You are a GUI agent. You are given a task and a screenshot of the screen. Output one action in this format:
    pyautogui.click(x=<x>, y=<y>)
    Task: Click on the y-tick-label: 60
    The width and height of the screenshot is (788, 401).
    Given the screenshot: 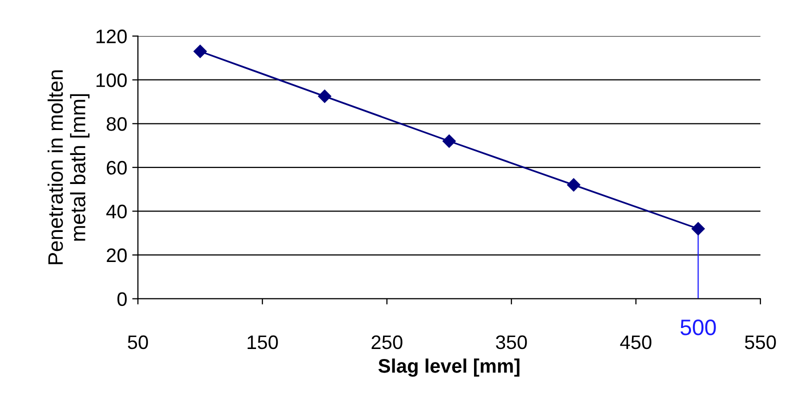 What is the action you would take?
    pyautogui.click(x=116, y=167)
    